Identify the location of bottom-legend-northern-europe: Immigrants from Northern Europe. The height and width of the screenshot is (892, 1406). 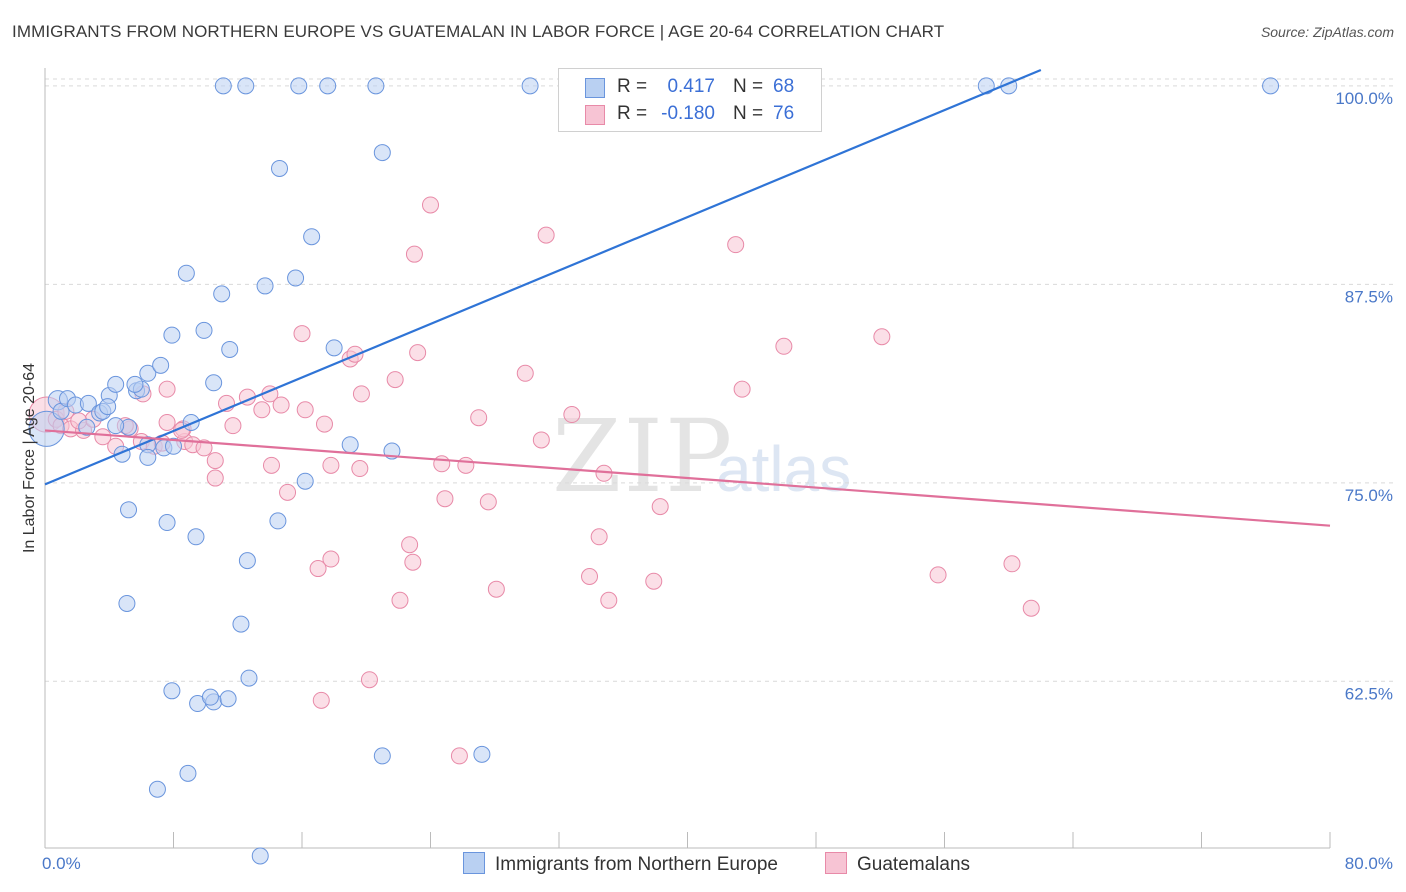
(620, 864).